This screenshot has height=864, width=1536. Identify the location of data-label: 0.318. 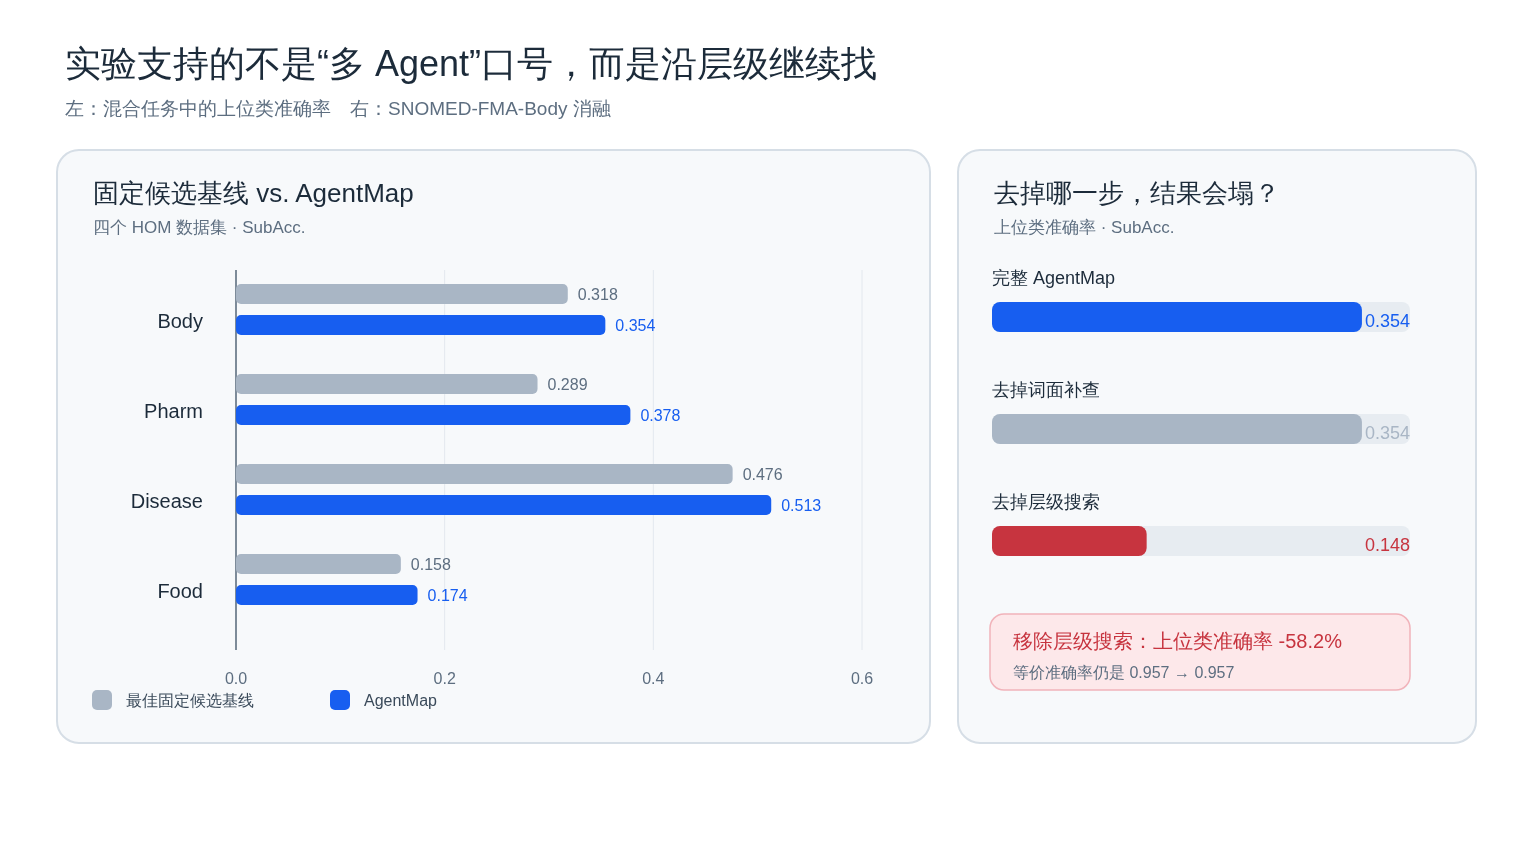
(597, 294).